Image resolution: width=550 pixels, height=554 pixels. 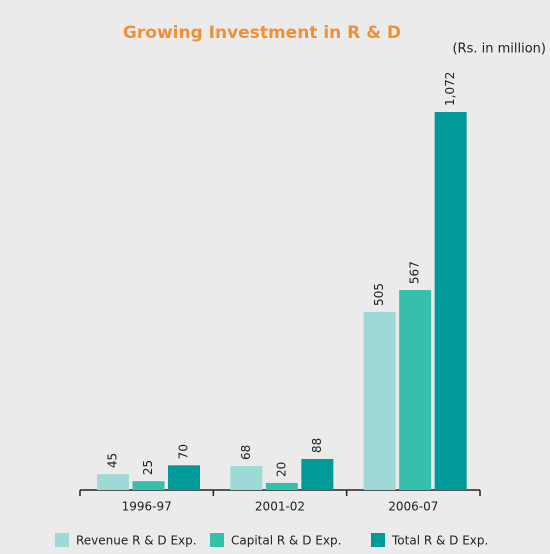 What do you see at coordinates (246, 452) in the screenshot?
I see `data-label: 68` at bounding box center [246, 452].